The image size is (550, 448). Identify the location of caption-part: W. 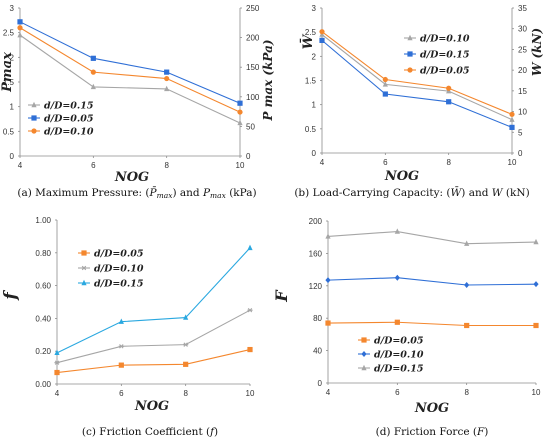
(498, 193).